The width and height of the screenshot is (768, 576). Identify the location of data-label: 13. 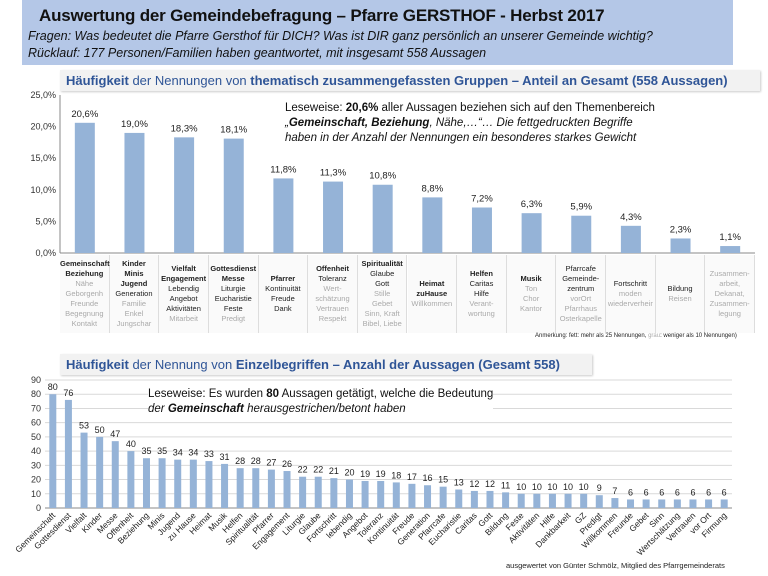
(459, 483).